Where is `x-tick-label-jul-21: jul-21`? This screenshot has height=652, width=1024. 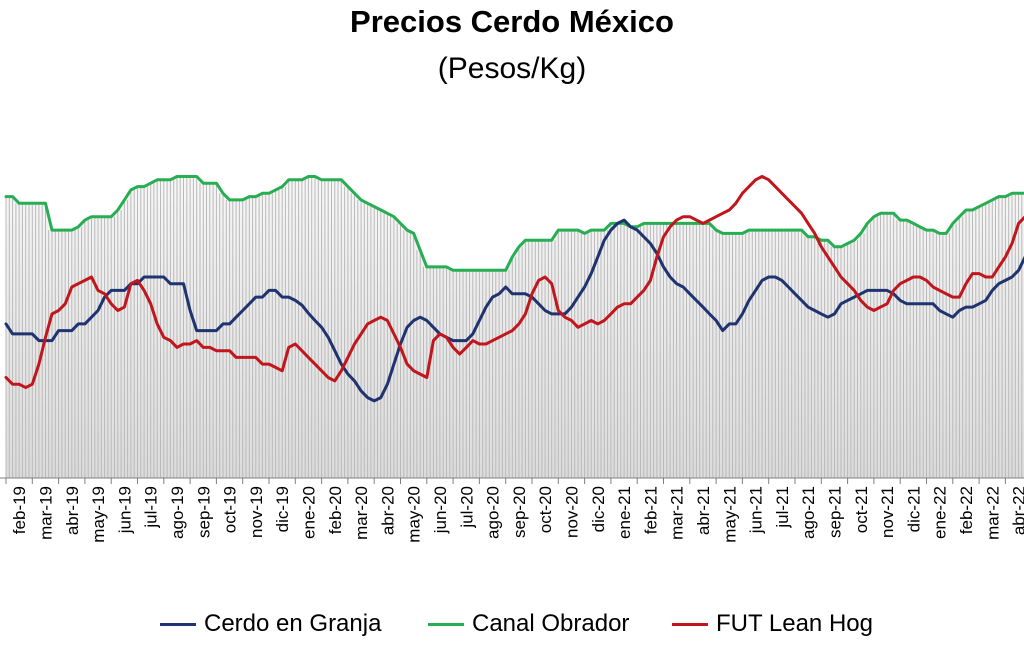 x-tick-label-jul-21: jul-21 is located at coordinates (782, 507).